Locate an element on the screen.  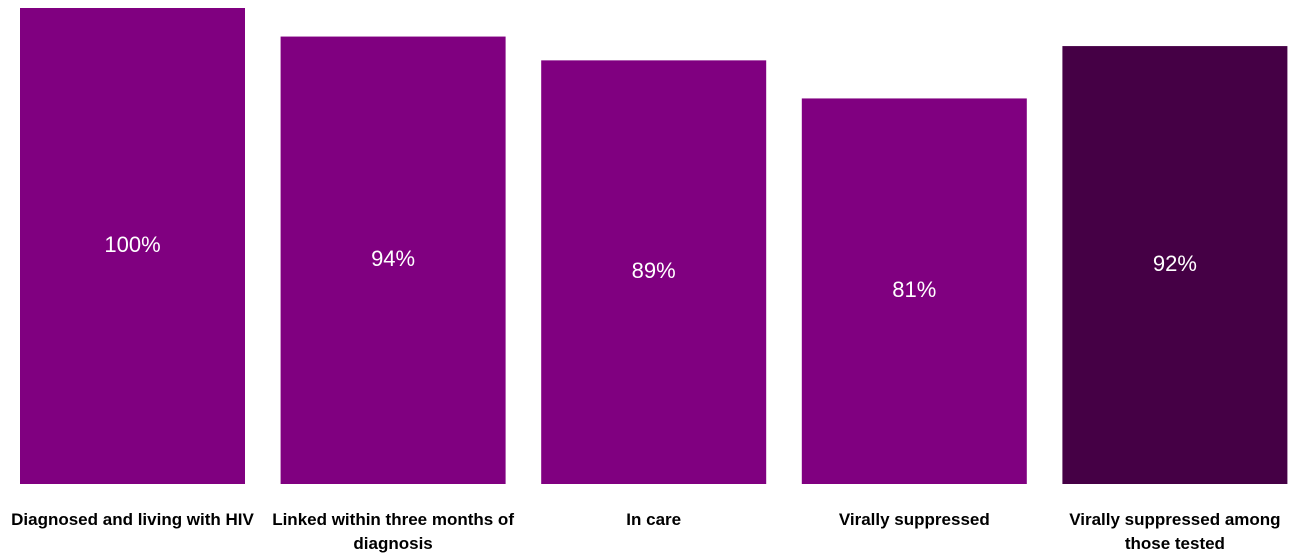
value-label: 81% is located at coordinates (914, 289).